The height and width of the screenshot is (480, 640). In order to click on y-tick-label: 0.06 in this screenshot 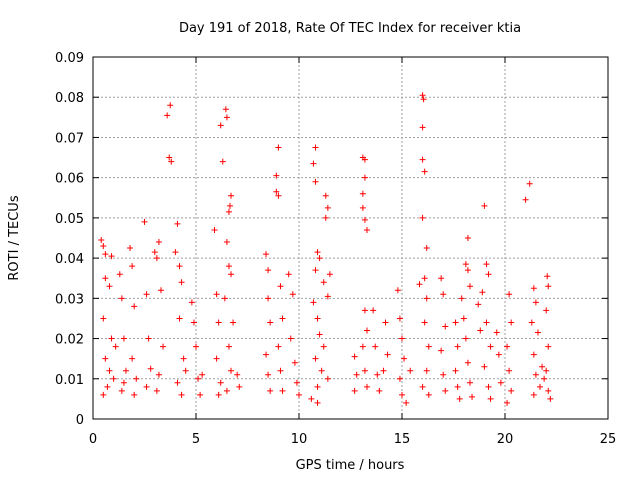, I will do `click(69, 179)`.